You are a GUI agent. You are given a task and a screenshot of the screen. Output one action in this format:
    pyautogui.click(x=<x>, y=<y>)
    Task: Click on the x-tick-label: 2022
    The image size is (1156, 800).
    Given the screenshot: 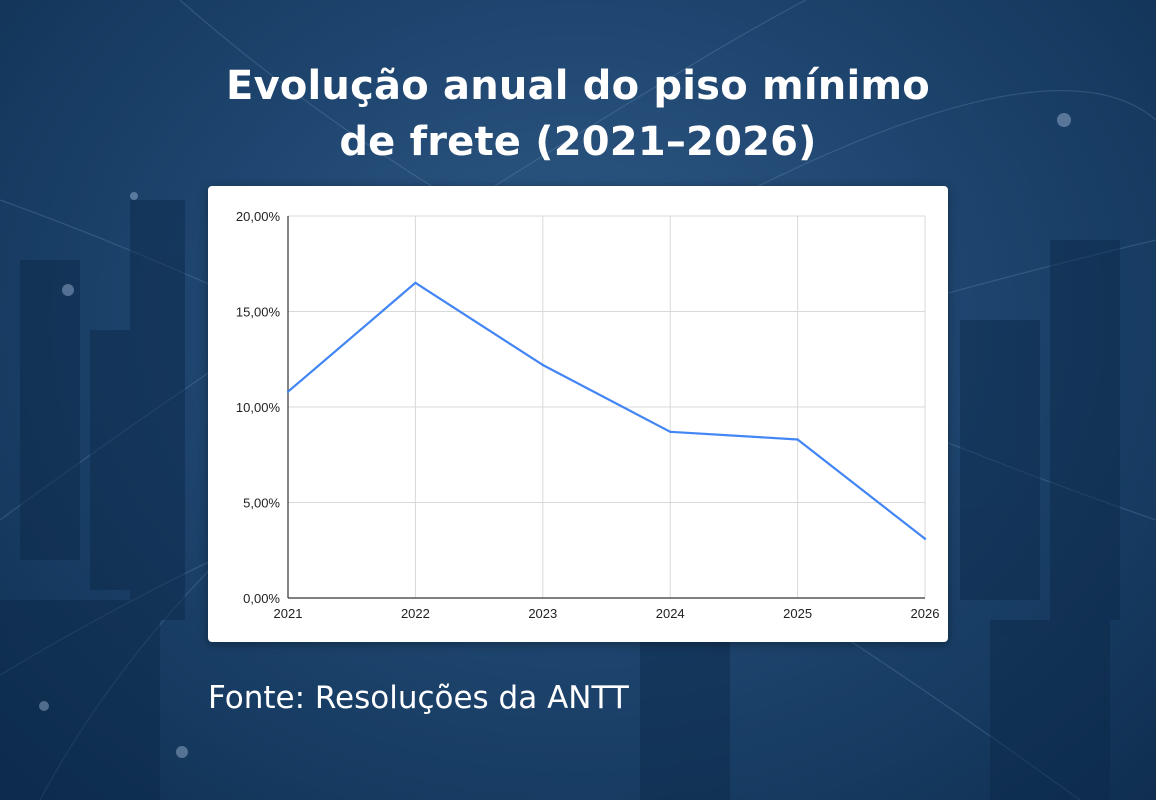 What is the action you would take?
    pyautogui.click(x=415, y=613)
    